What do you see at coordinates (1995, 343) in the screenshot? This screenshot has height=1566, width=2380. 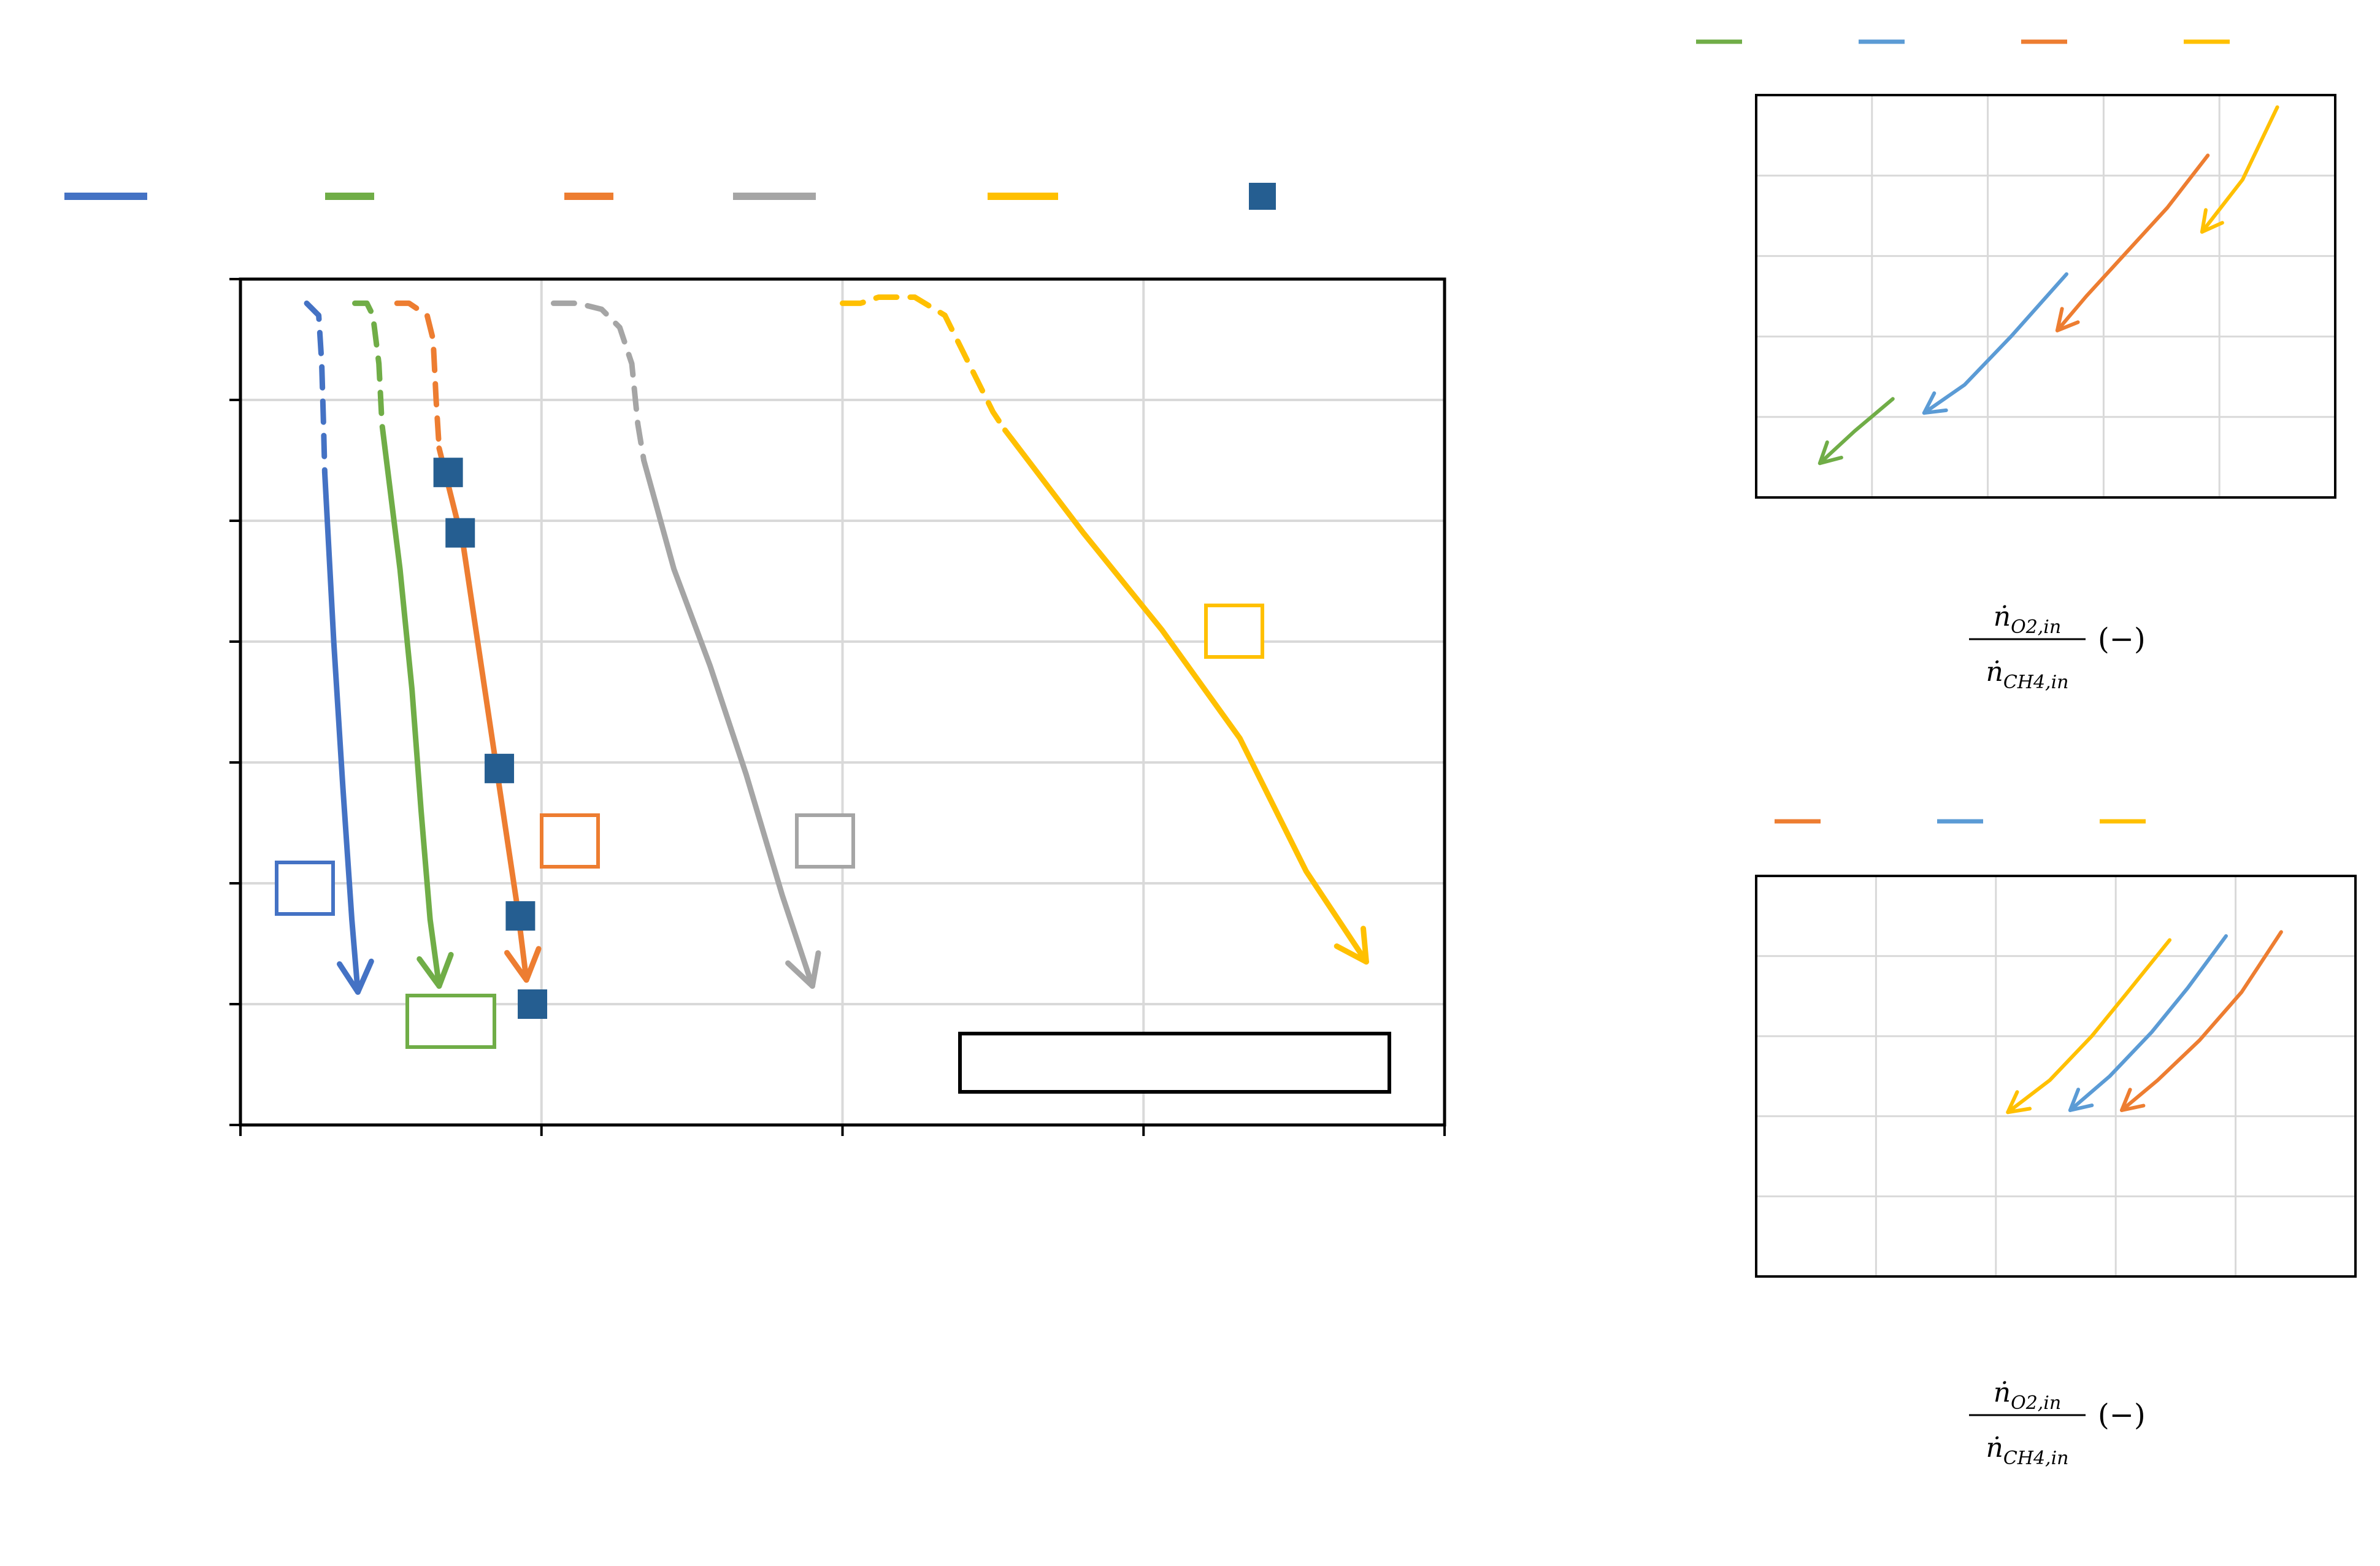 I see `series-line-450C` at bounding box center [1995, 343].